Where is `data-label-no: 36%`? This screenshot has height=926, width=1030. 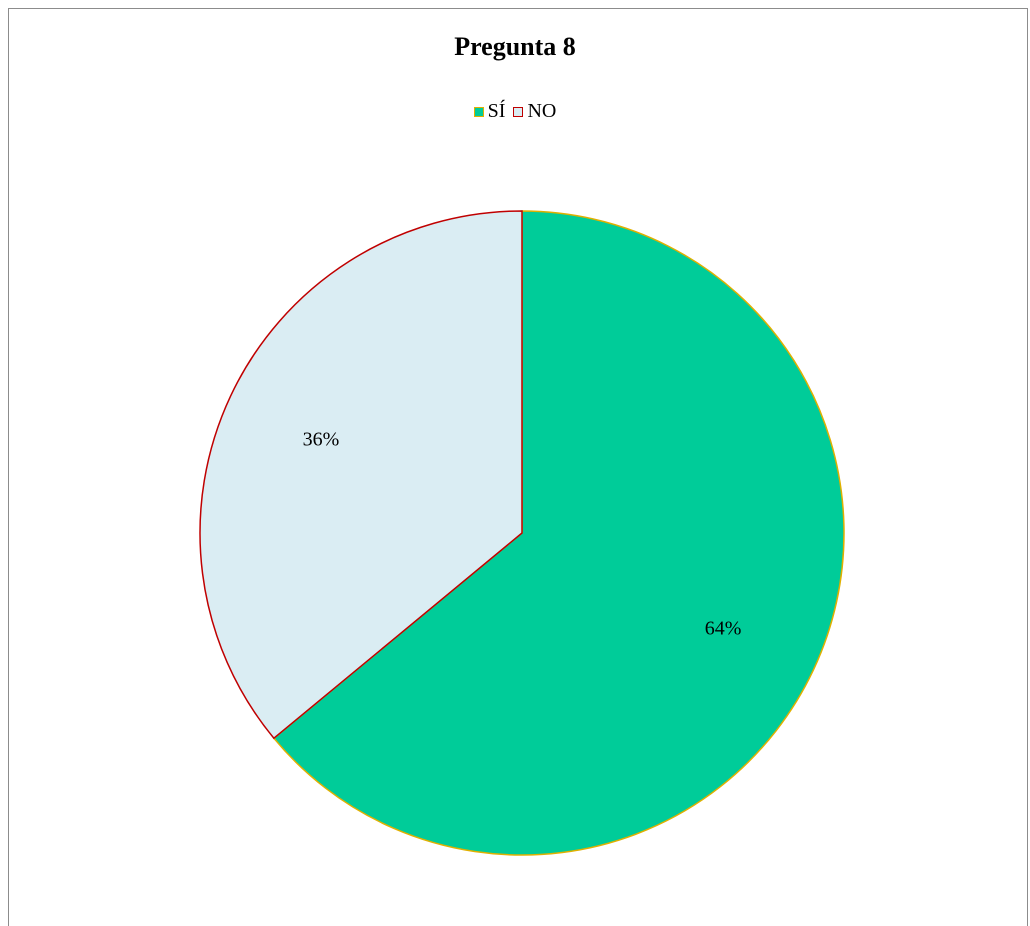 data-label-no: 36% is located at coordinates (321, 439).